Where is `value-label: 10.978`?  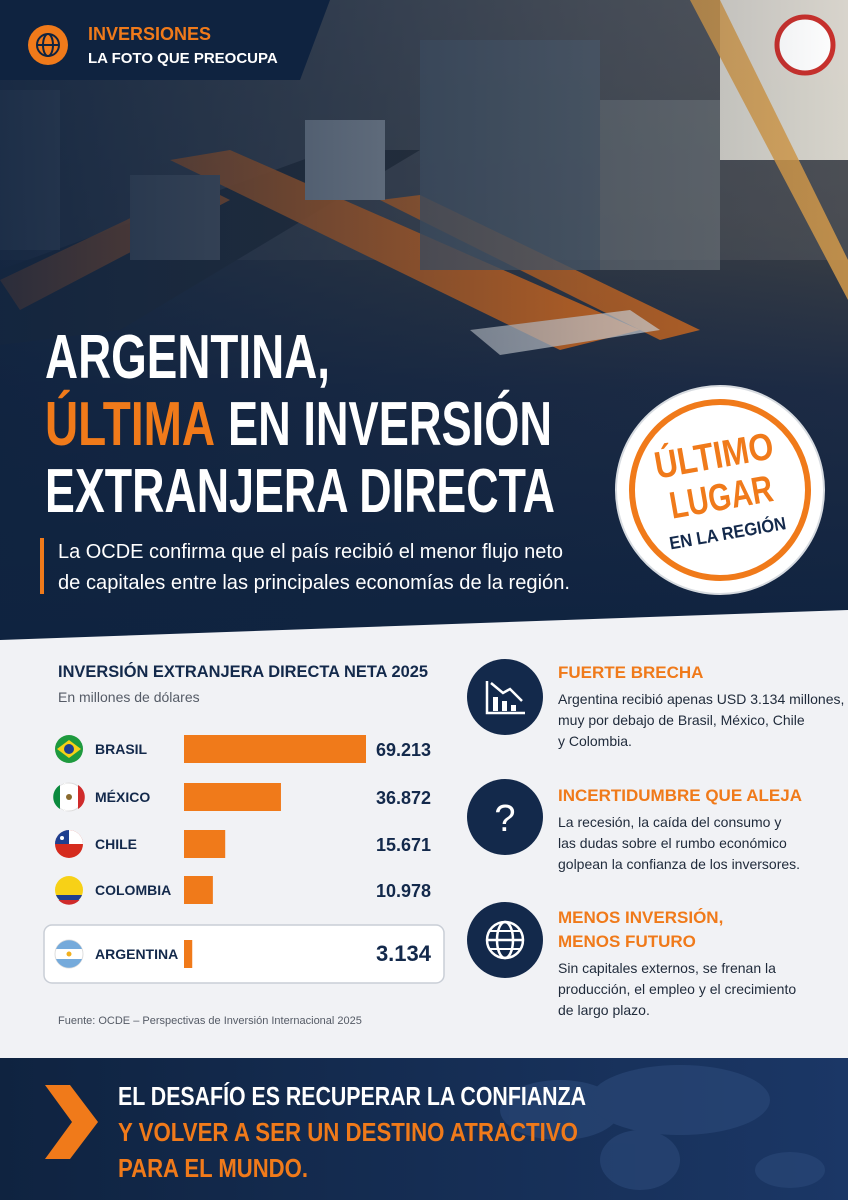 value-label: 10.978 is located at coordinates (403, 891).